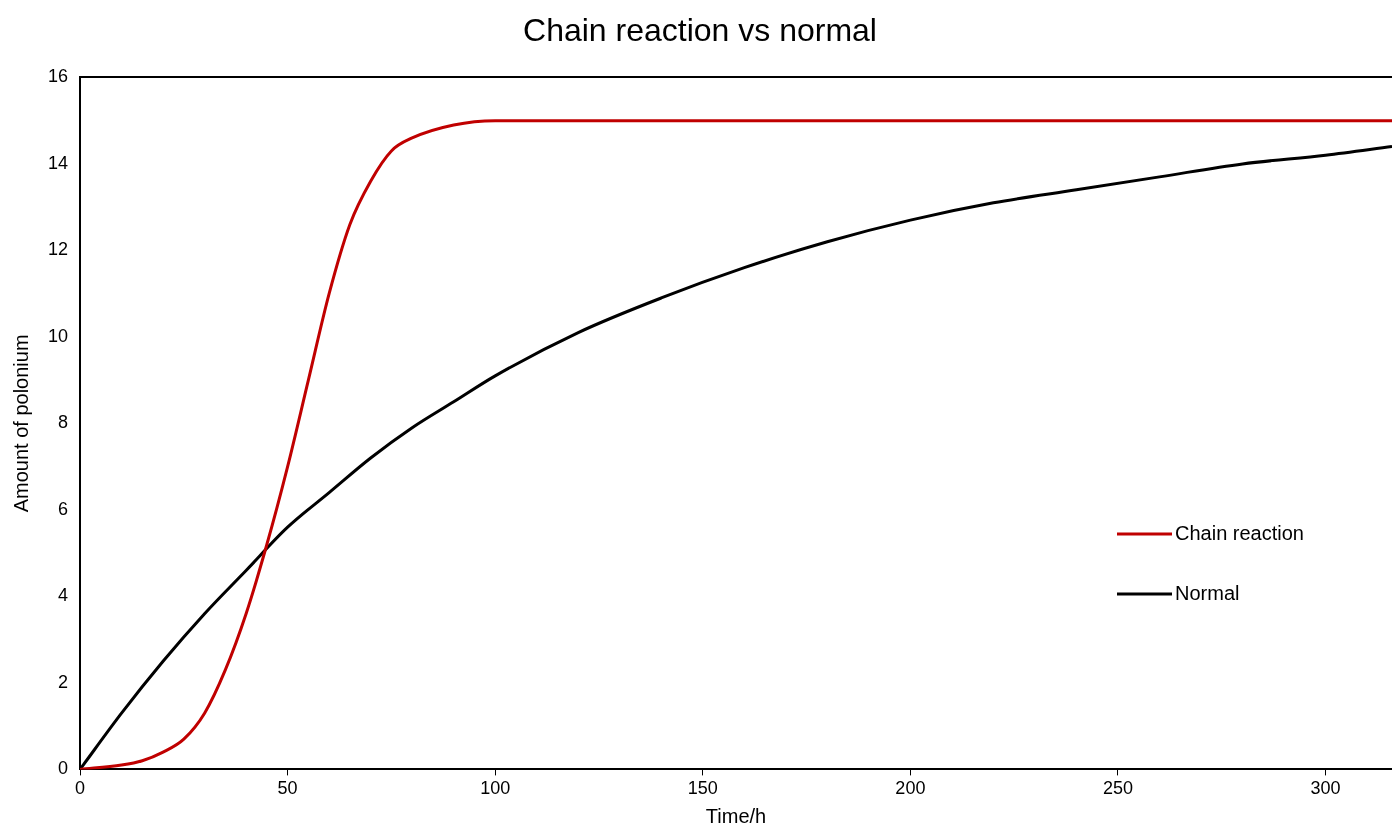 Image resolution: width=1400 pixels, height=839 pixels. Describe the element at coordinates (287, 788) in the screenshot. I see `x-tick-label: 50` at that location.